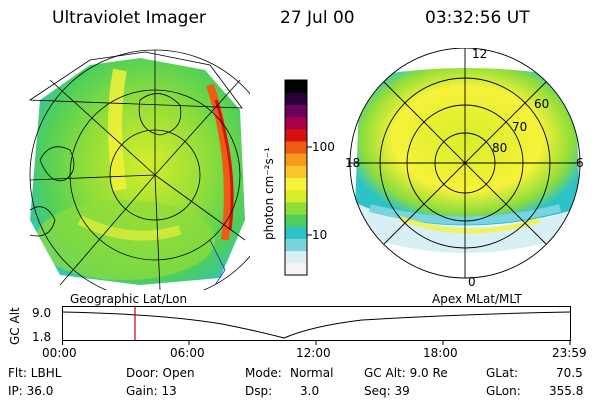  Describe the element at coordinates (353, 163) in the screenshot. I see `mlt-tick-18: 18` at that location.